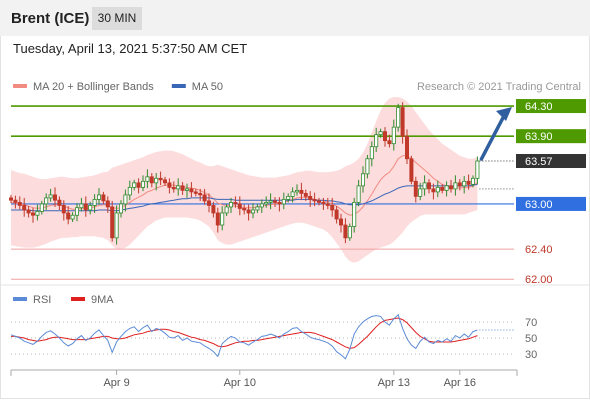 The image size is (590, 400). Describe the element at coordinates (531, 323) in the screenshot. I see `rsi-tick-0: 70` at that location.